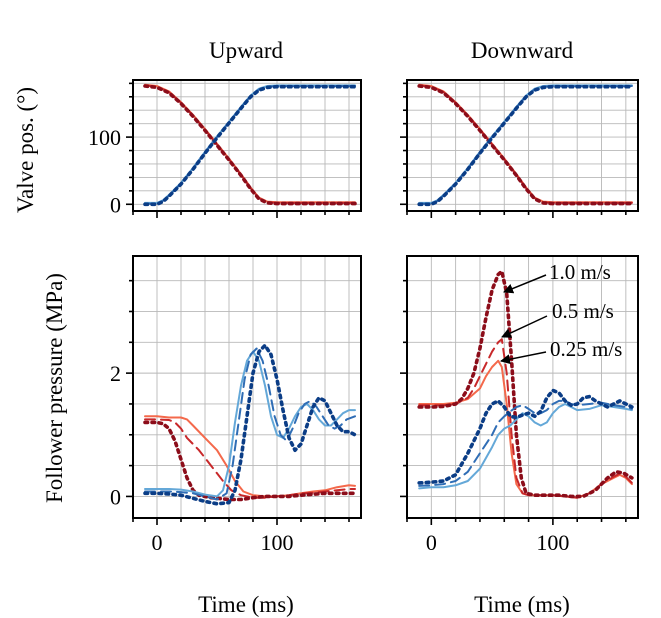 Image resolution: width=661 pixels, height=618 pixels. Describe the element at coordinates (104, 137) in the screenshot. I see `y-tick-label: 100` at that location.